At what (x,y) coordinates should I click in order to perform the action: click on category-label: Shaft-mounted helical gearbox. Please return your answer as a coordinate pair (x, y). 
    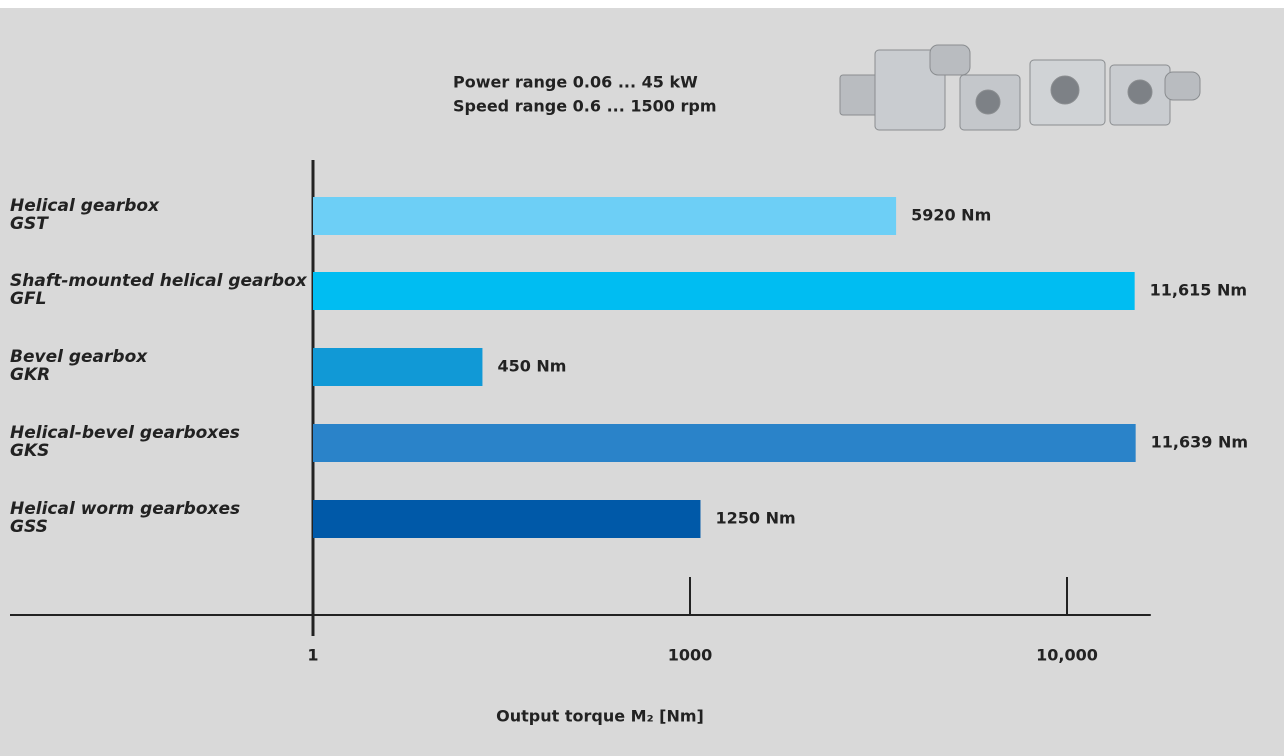
    Looking at the image, I should click on (159, 281).